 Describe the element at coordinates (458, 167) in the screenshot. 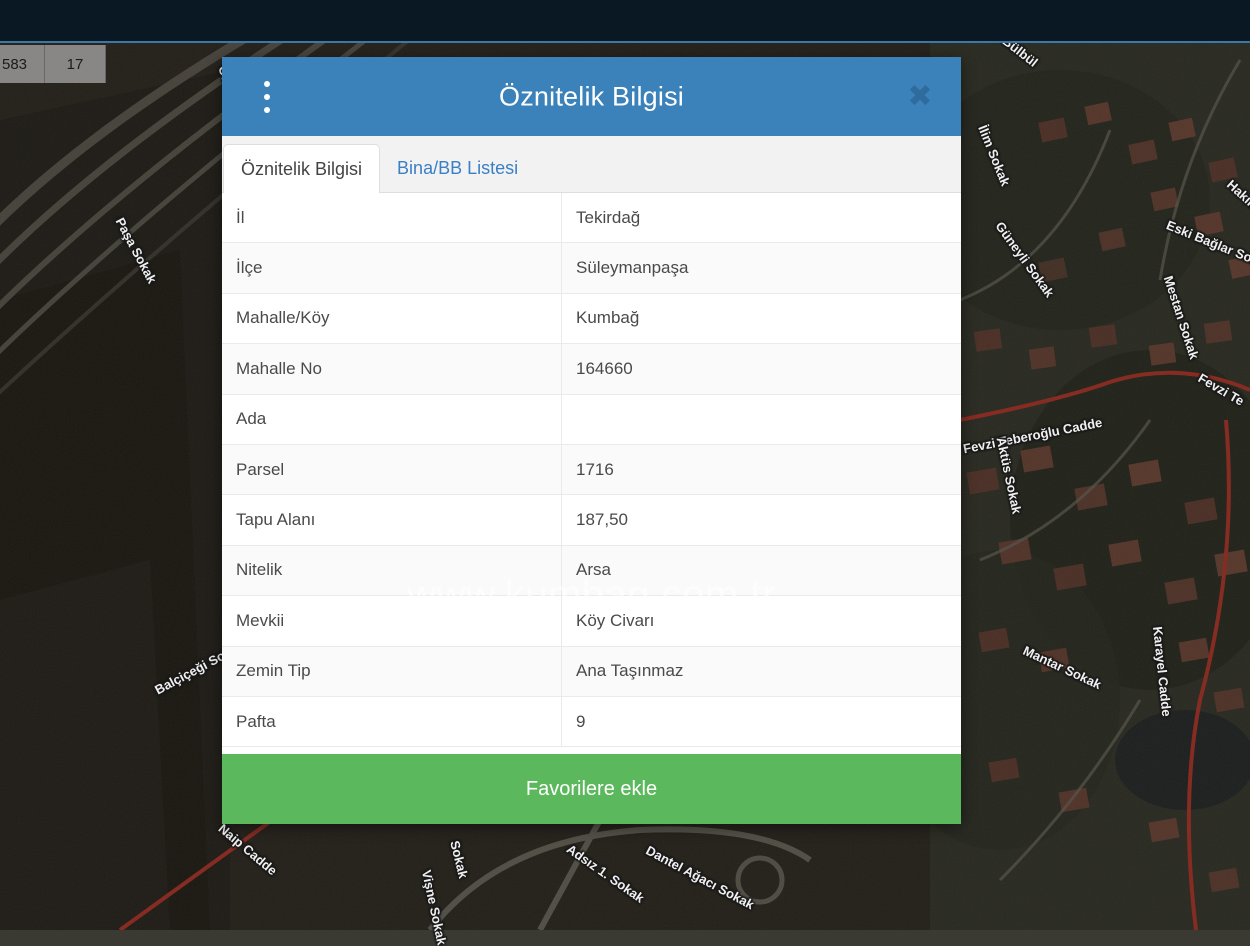

I see `tab-bina-bb-listesi: Bina/BB Listesi` at that location.